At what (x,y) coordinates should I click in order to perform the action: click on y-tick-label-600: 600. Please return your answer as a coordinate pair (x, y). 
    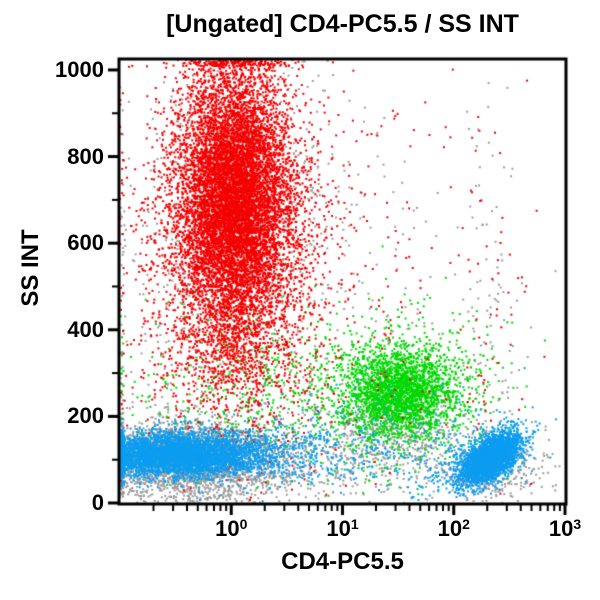
    Looking at the image, I should click on (85, 243).